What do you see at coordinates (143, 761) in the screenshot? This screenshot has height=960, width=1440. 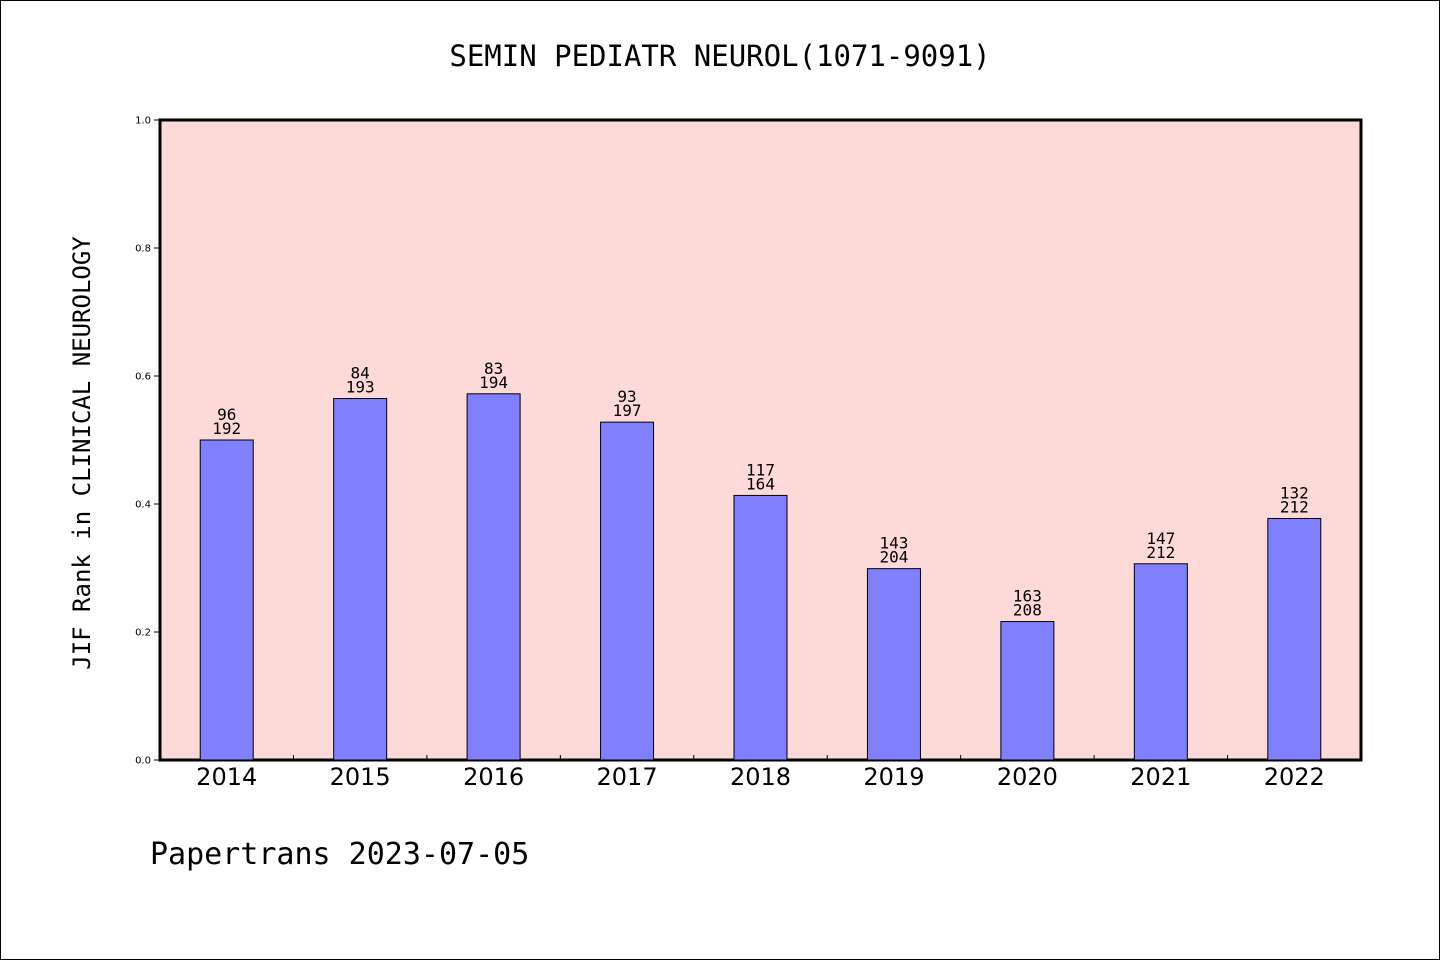 I see `y-tick-label: 0.0` at bounding box center [143, 761].